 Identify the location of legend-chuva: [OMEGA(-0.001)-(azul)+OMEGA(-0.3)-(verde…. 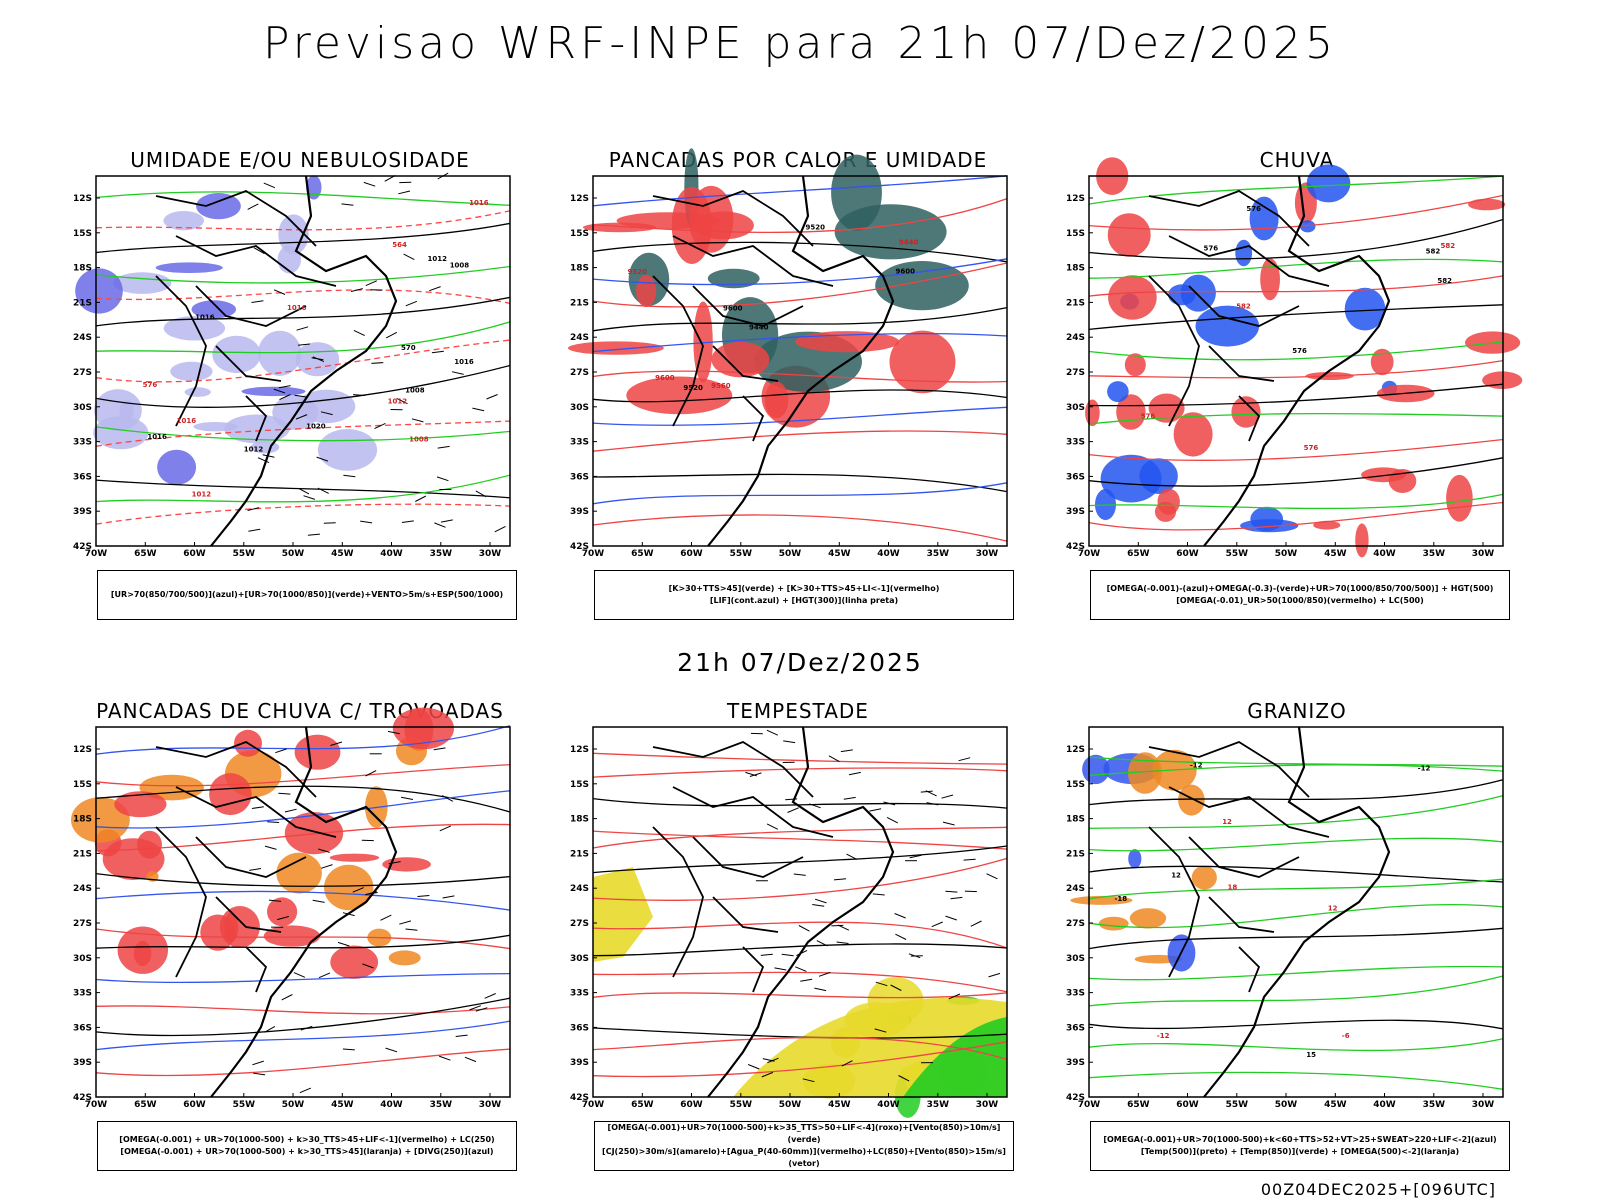
(1300, 595).